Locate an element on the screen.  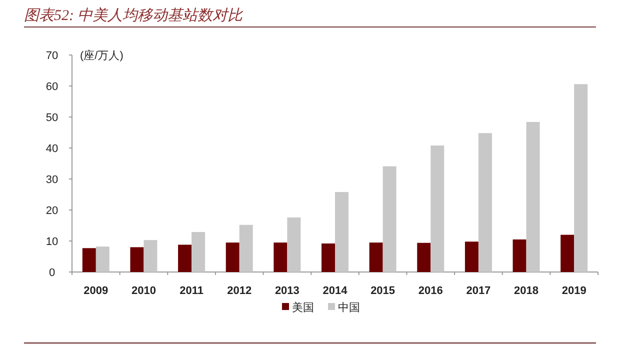
y-tick-label: 10 is located at coordinates (52, 242).